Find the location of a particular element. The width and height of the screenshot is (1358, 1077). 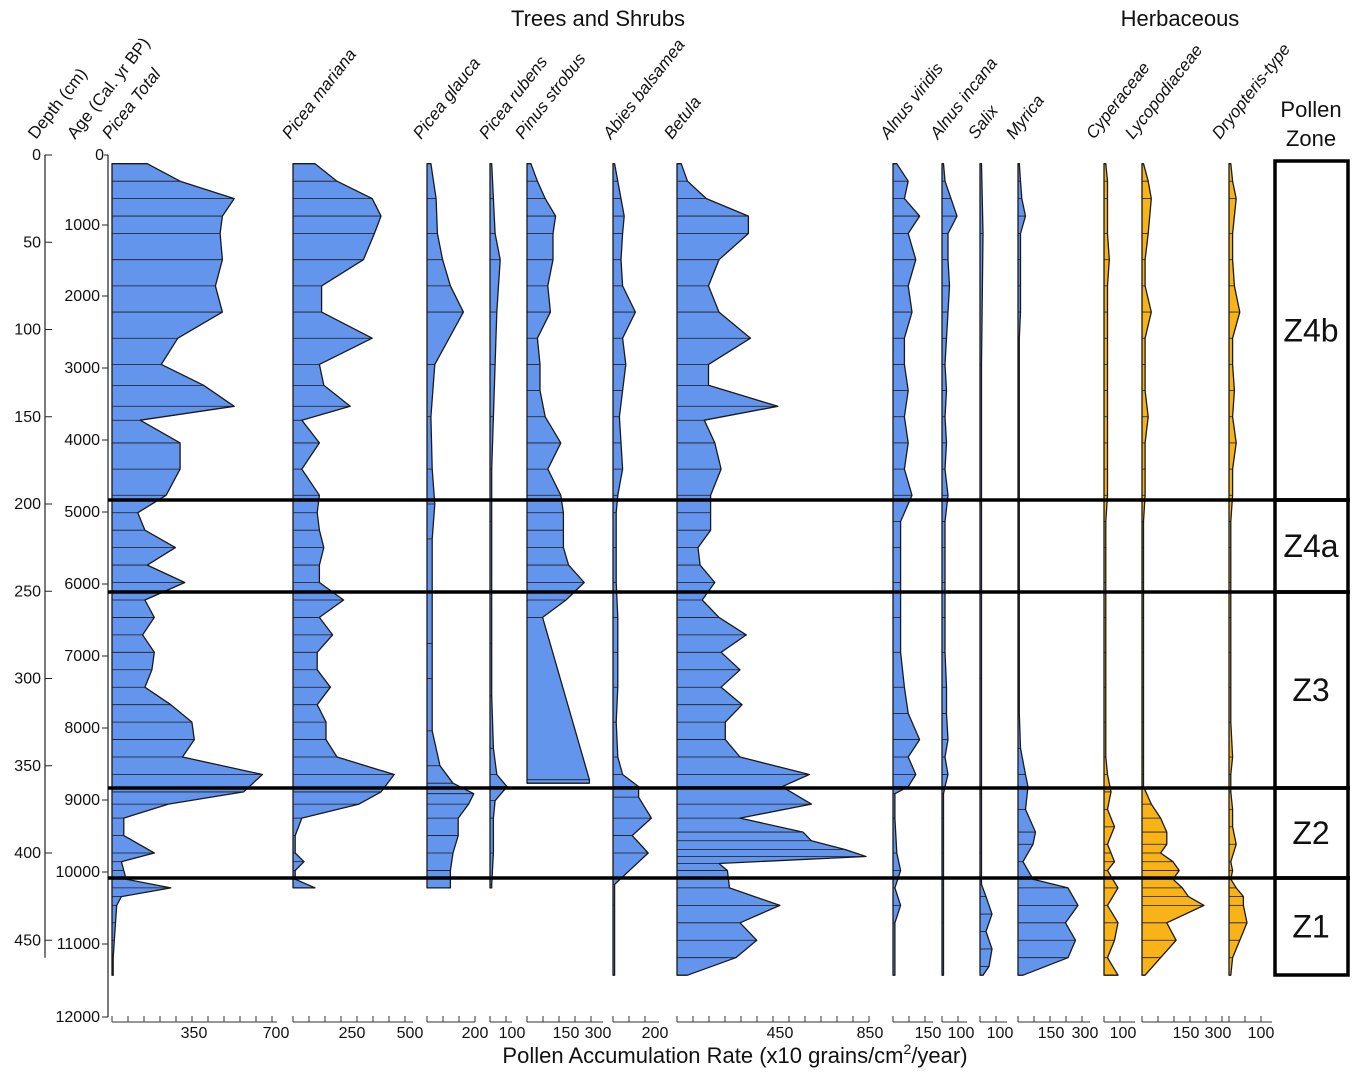

age-tick-label: 8000 is located at coordinates (82, 728).